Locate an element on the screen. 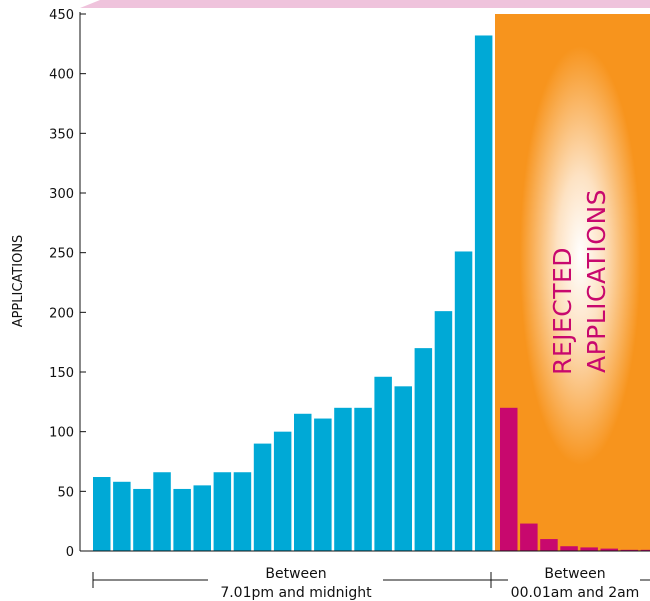  y-axis-label: APPLICATIONS is located at coordinates (18, 281).